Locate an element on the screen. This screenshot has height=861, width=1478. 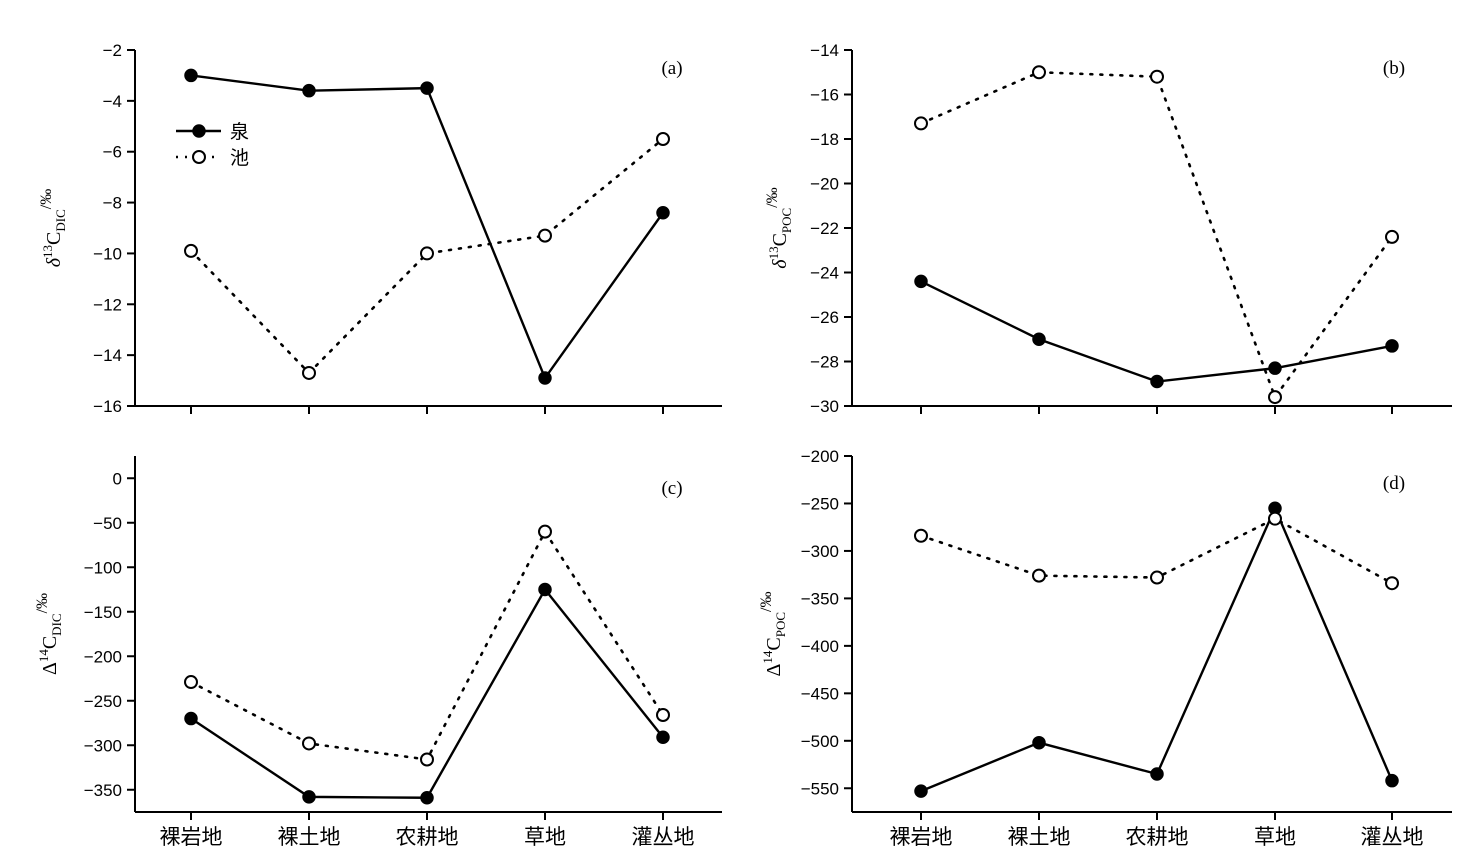
y-axis-label: δ13CPOC/‰ is located at coordinates (779, 227).